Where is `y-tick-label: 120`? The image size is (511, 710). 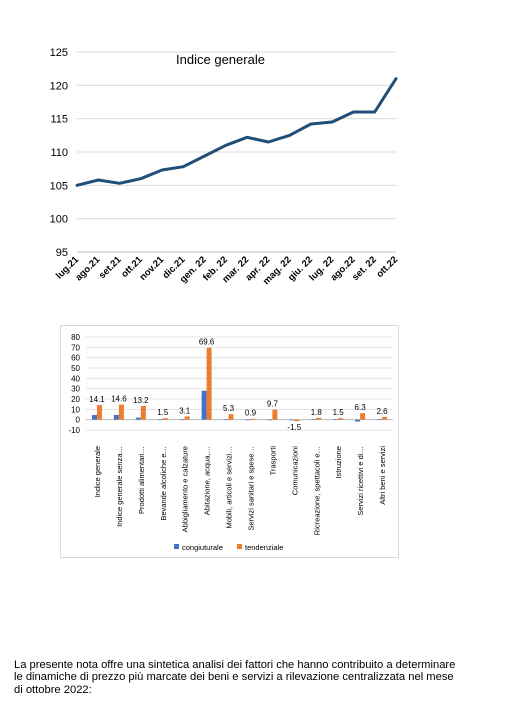
y-tick-label: 120 is located at coordinates (59, 86).